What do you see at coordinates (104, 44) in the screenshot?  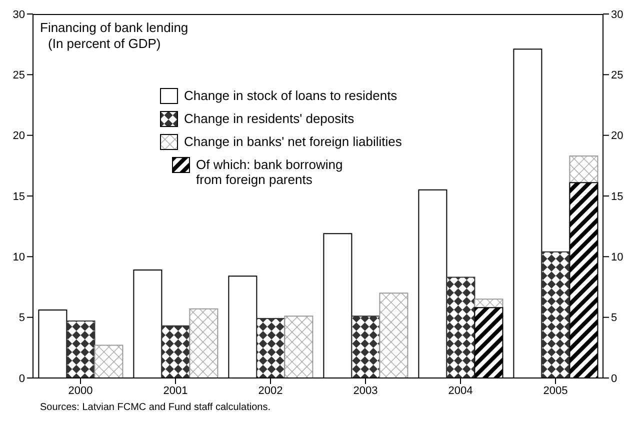 I see `text: (In percent of GDP)` at bounding box center [104, 44].